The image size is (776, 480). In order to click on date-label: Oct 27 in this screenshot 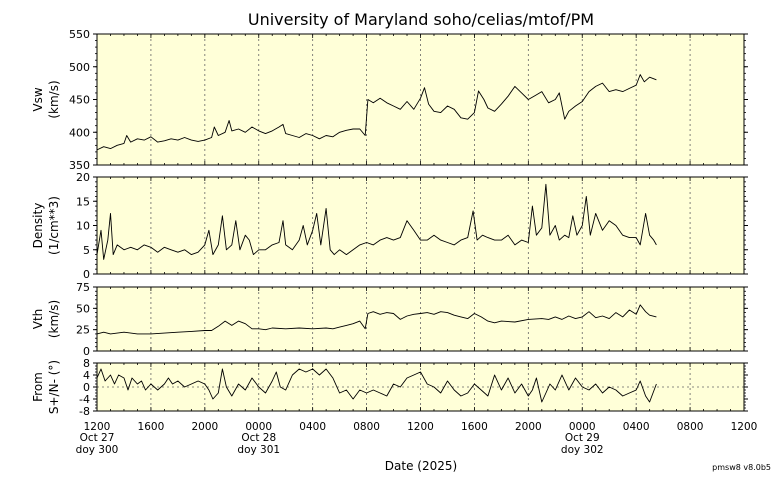, I will do `click(97, 438)`.